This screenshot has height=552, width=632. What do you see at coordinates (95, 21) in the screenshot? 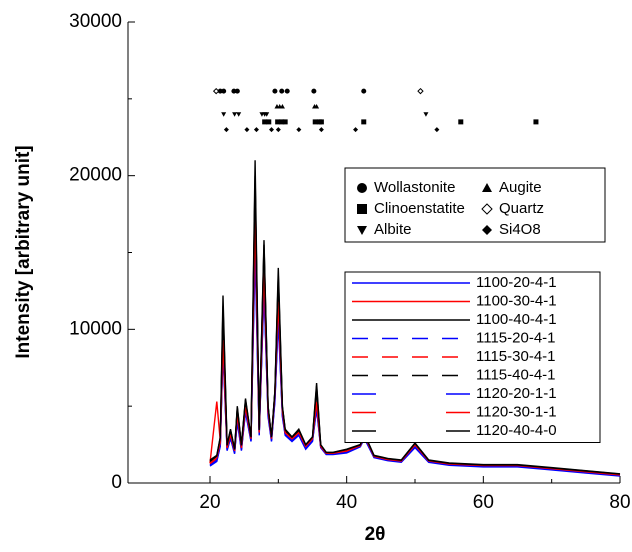
I see `y-tick-label: 30000` at bounding box center [95, 21].